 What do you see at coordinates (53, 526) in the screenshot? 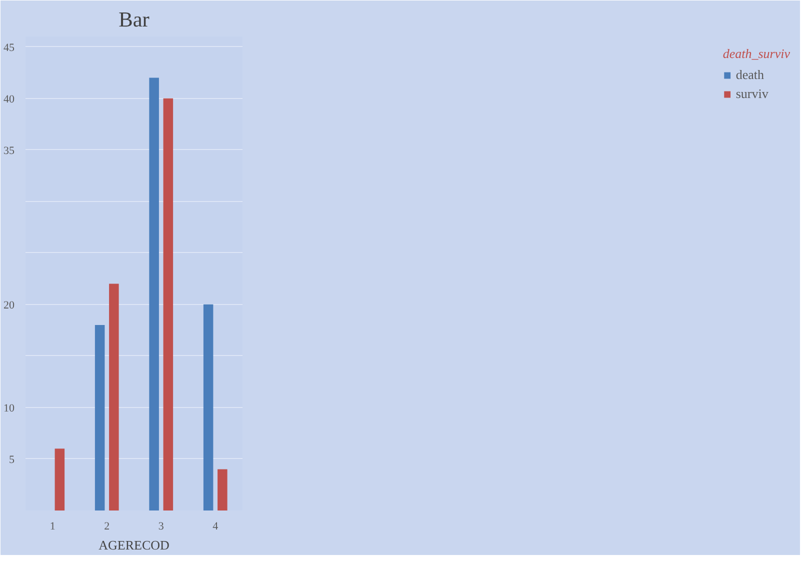
I see `x-tick-label: 1` at bounding box center [53, 526].